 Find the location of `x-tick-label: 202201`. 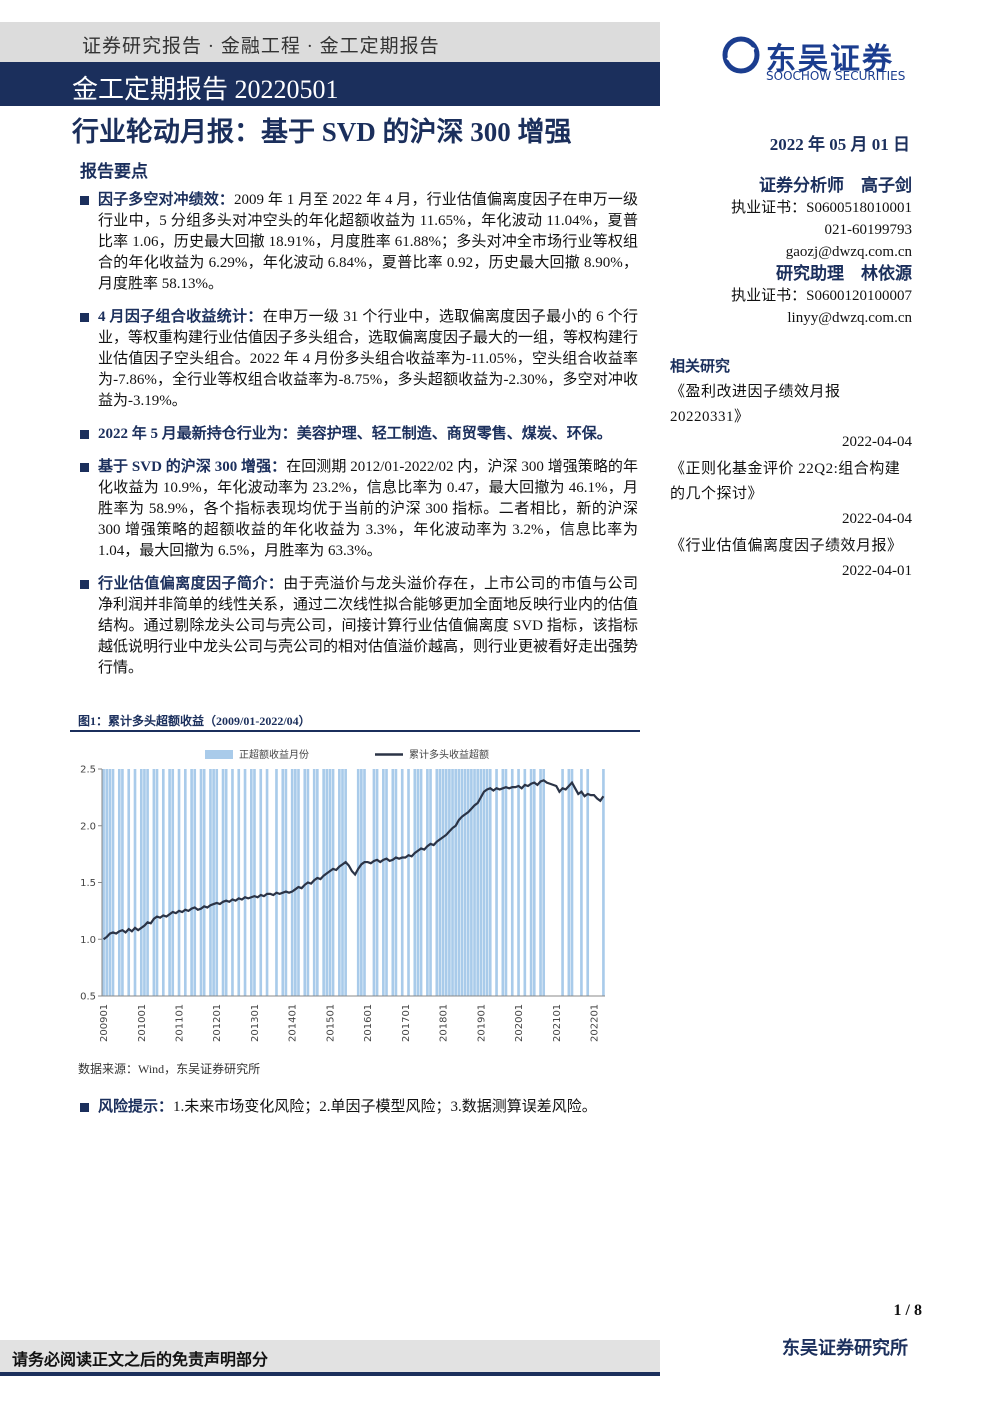

x-tick-label: 202201 is located at coordinates (594, 1023).